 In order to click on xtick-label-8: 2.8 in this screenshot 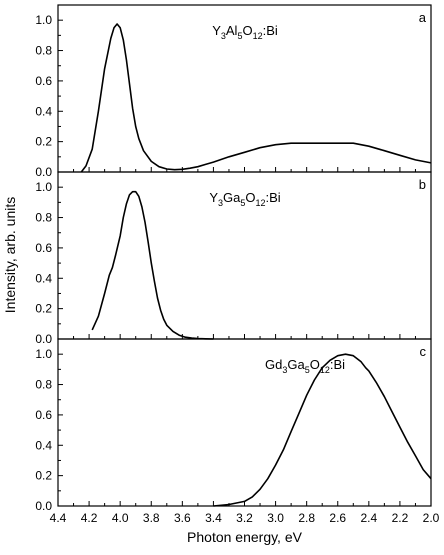, I will do `click(306, 518)`.